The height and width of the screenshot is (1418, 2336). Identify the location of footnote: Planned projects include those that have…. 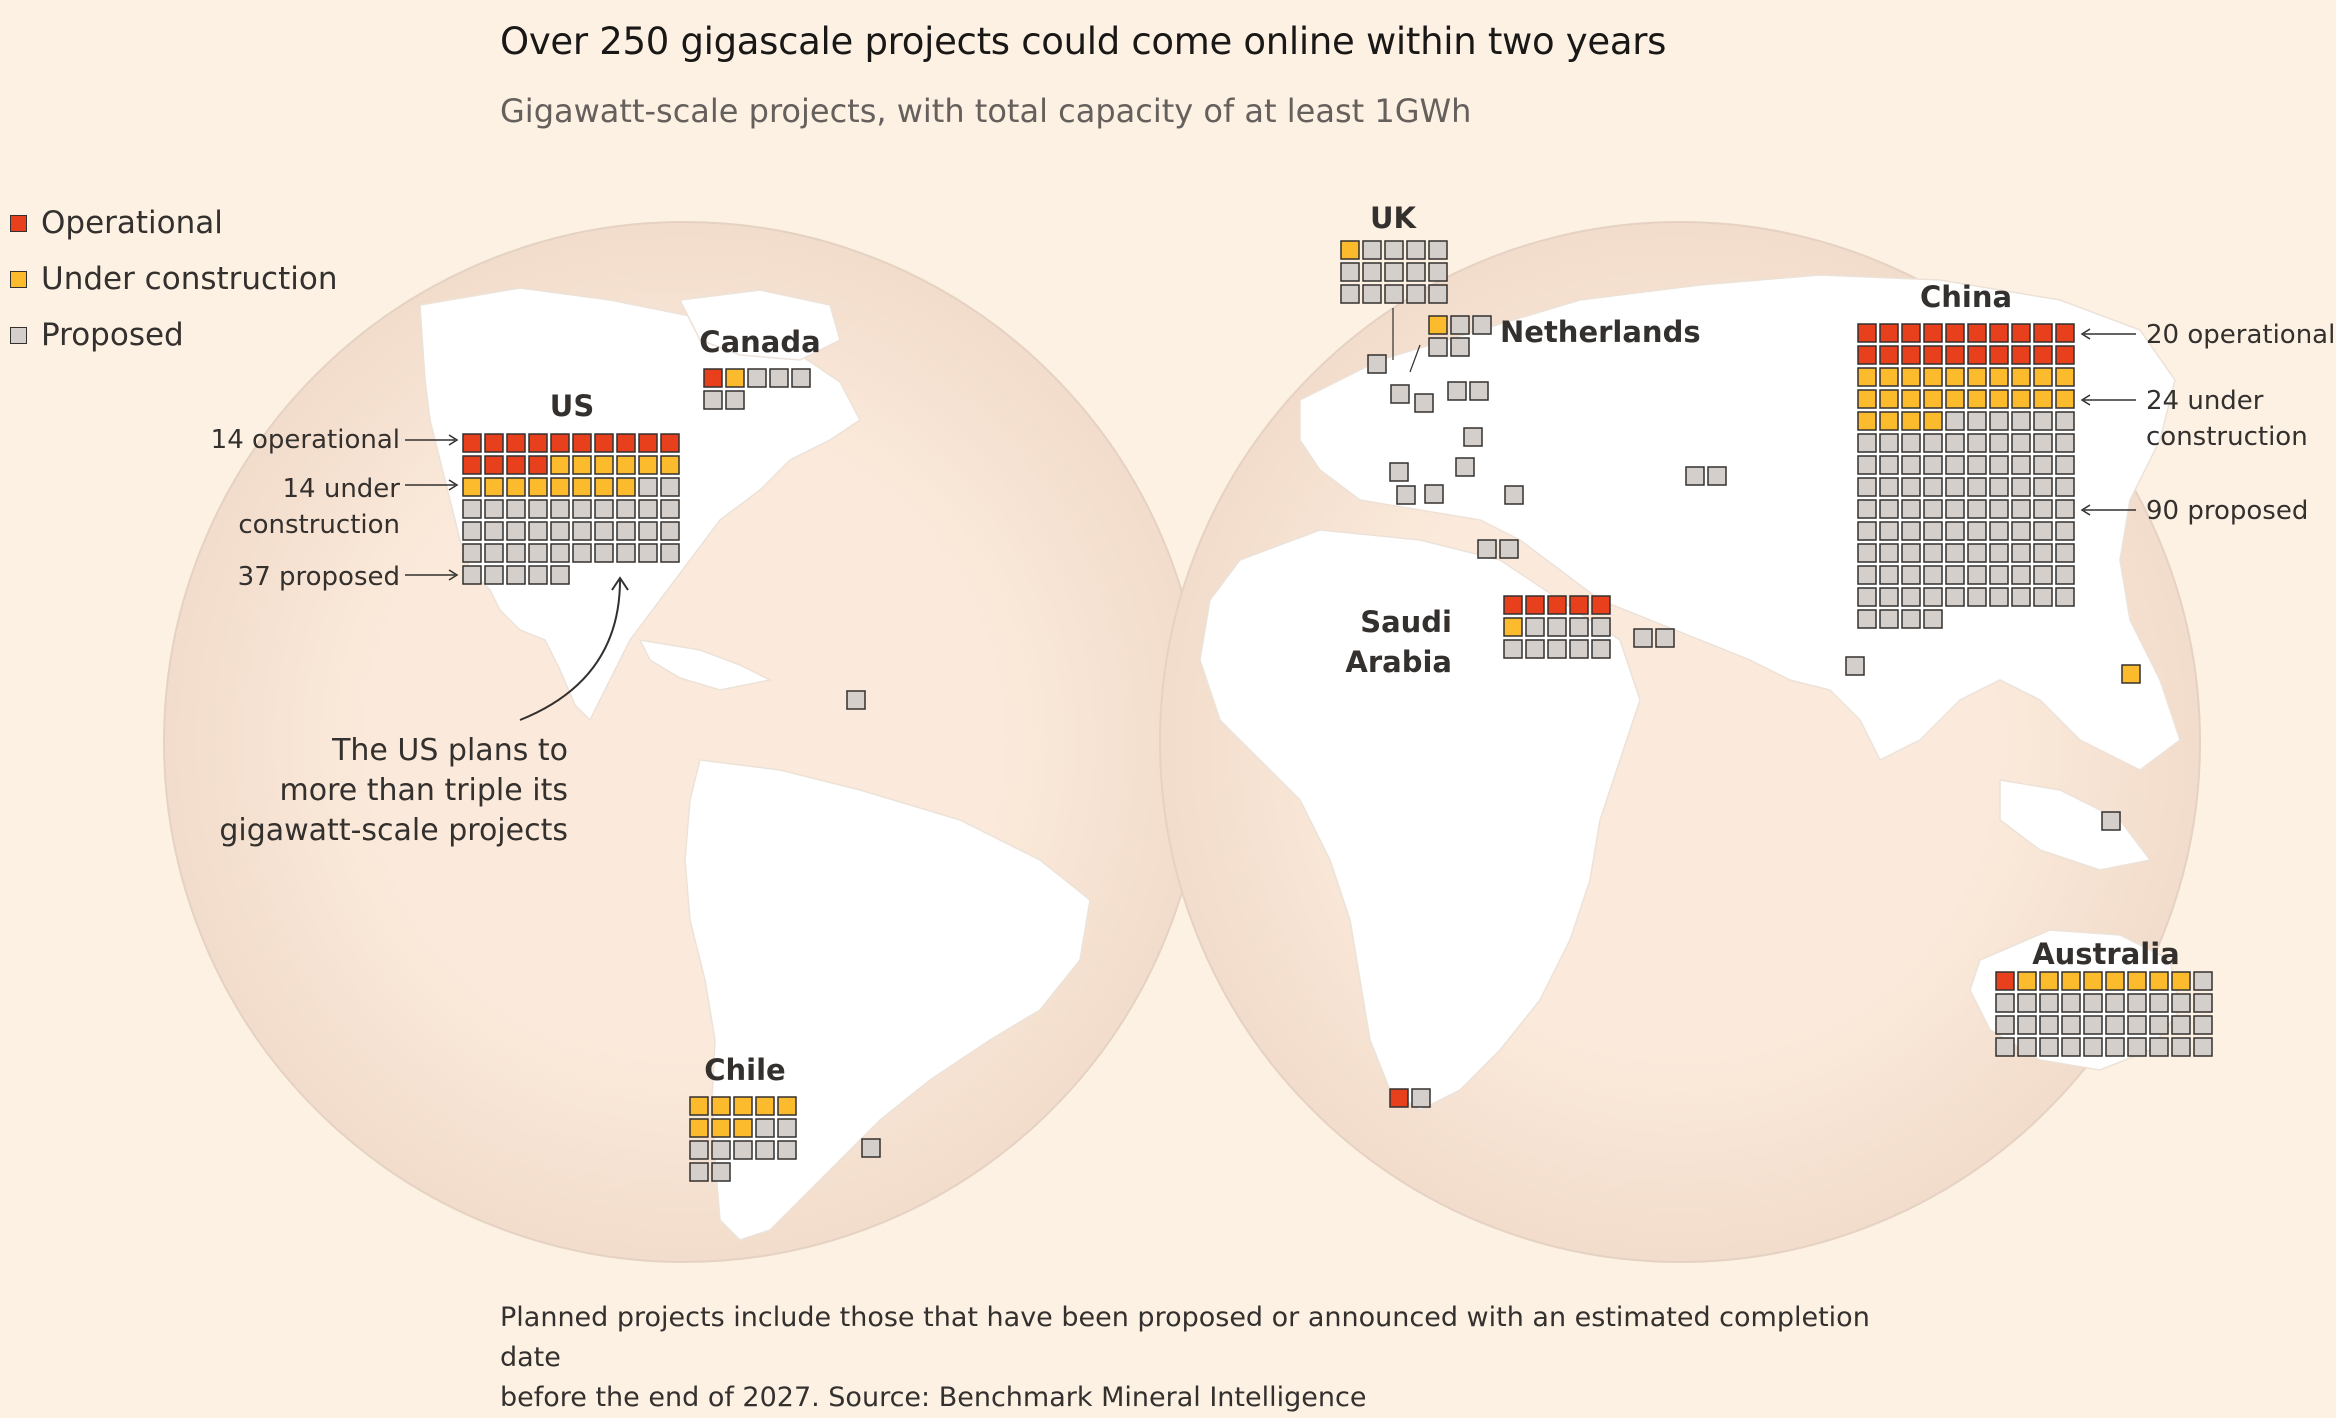
(1200, 1358).